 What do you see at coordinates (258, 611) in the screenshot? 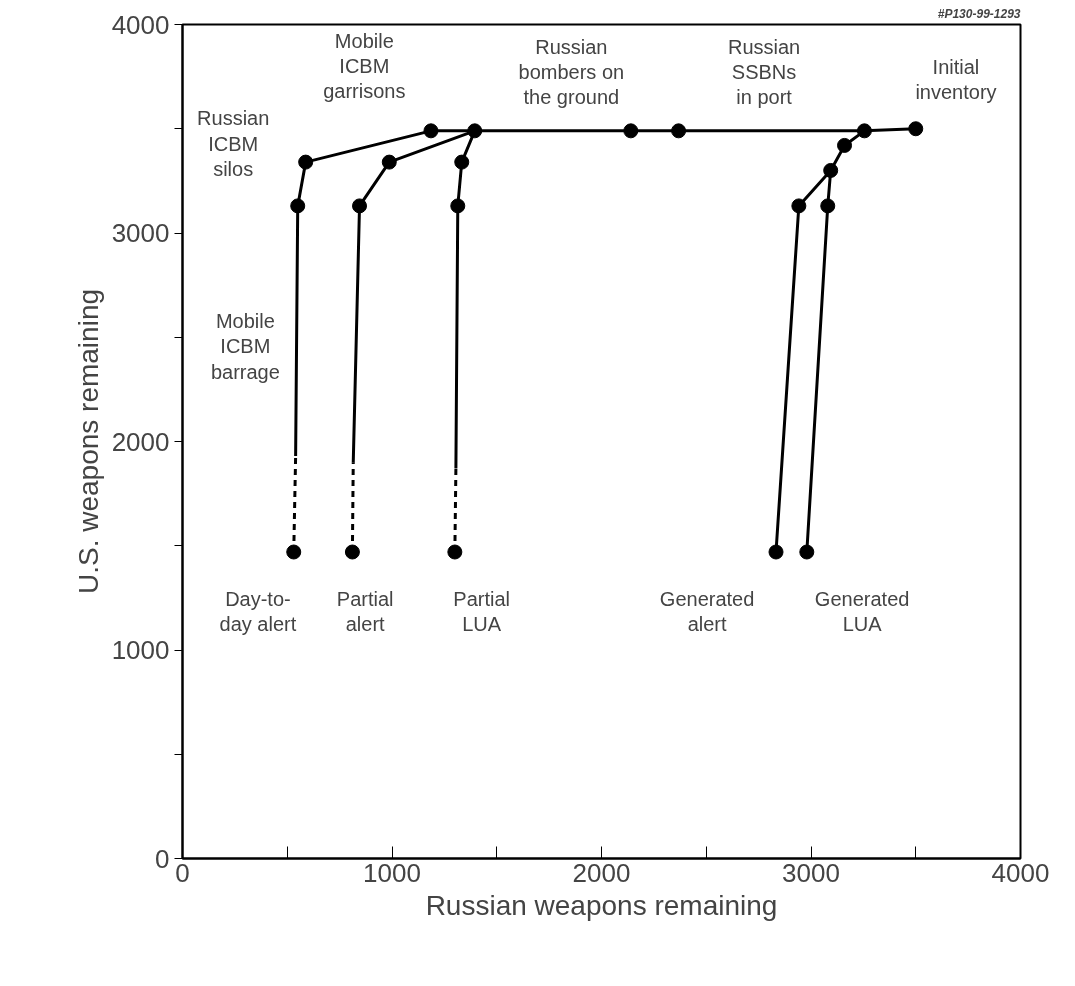
I see `annotation: Day-to- day alert` at bounding box center [258, 611].